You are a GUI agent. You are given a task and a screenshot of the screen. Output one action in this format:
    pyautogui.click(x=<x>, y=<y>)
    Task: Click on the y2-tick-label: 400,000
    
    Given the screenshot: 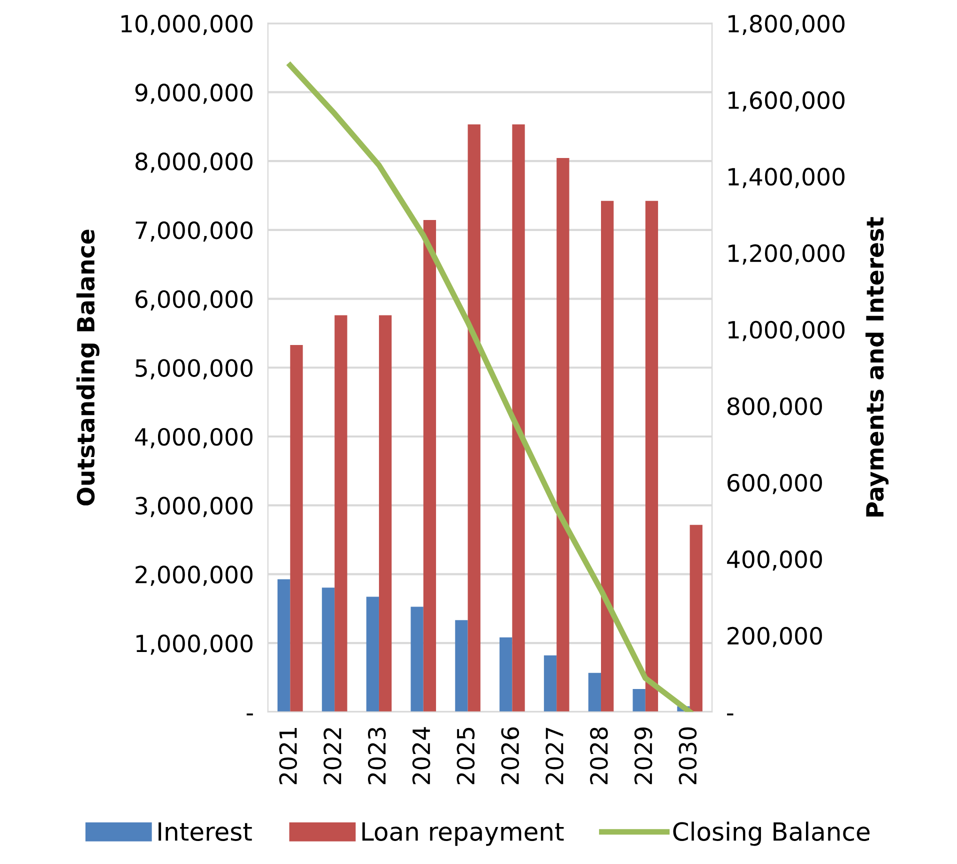 What is the action you would take?
    pyautogui.click(x=774, y=560)
    